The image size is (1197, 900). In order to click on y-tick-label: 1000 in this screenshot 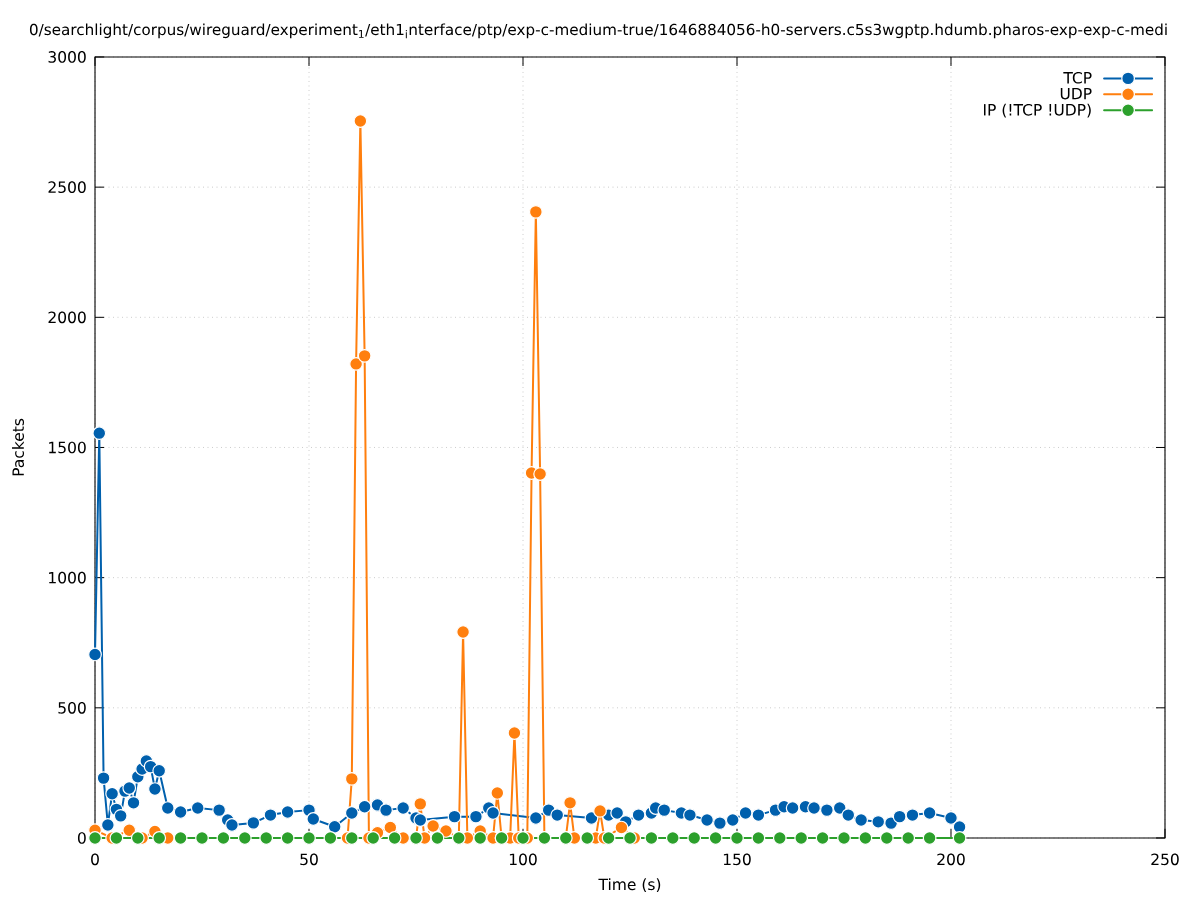, I will do `click(67, 577)`.